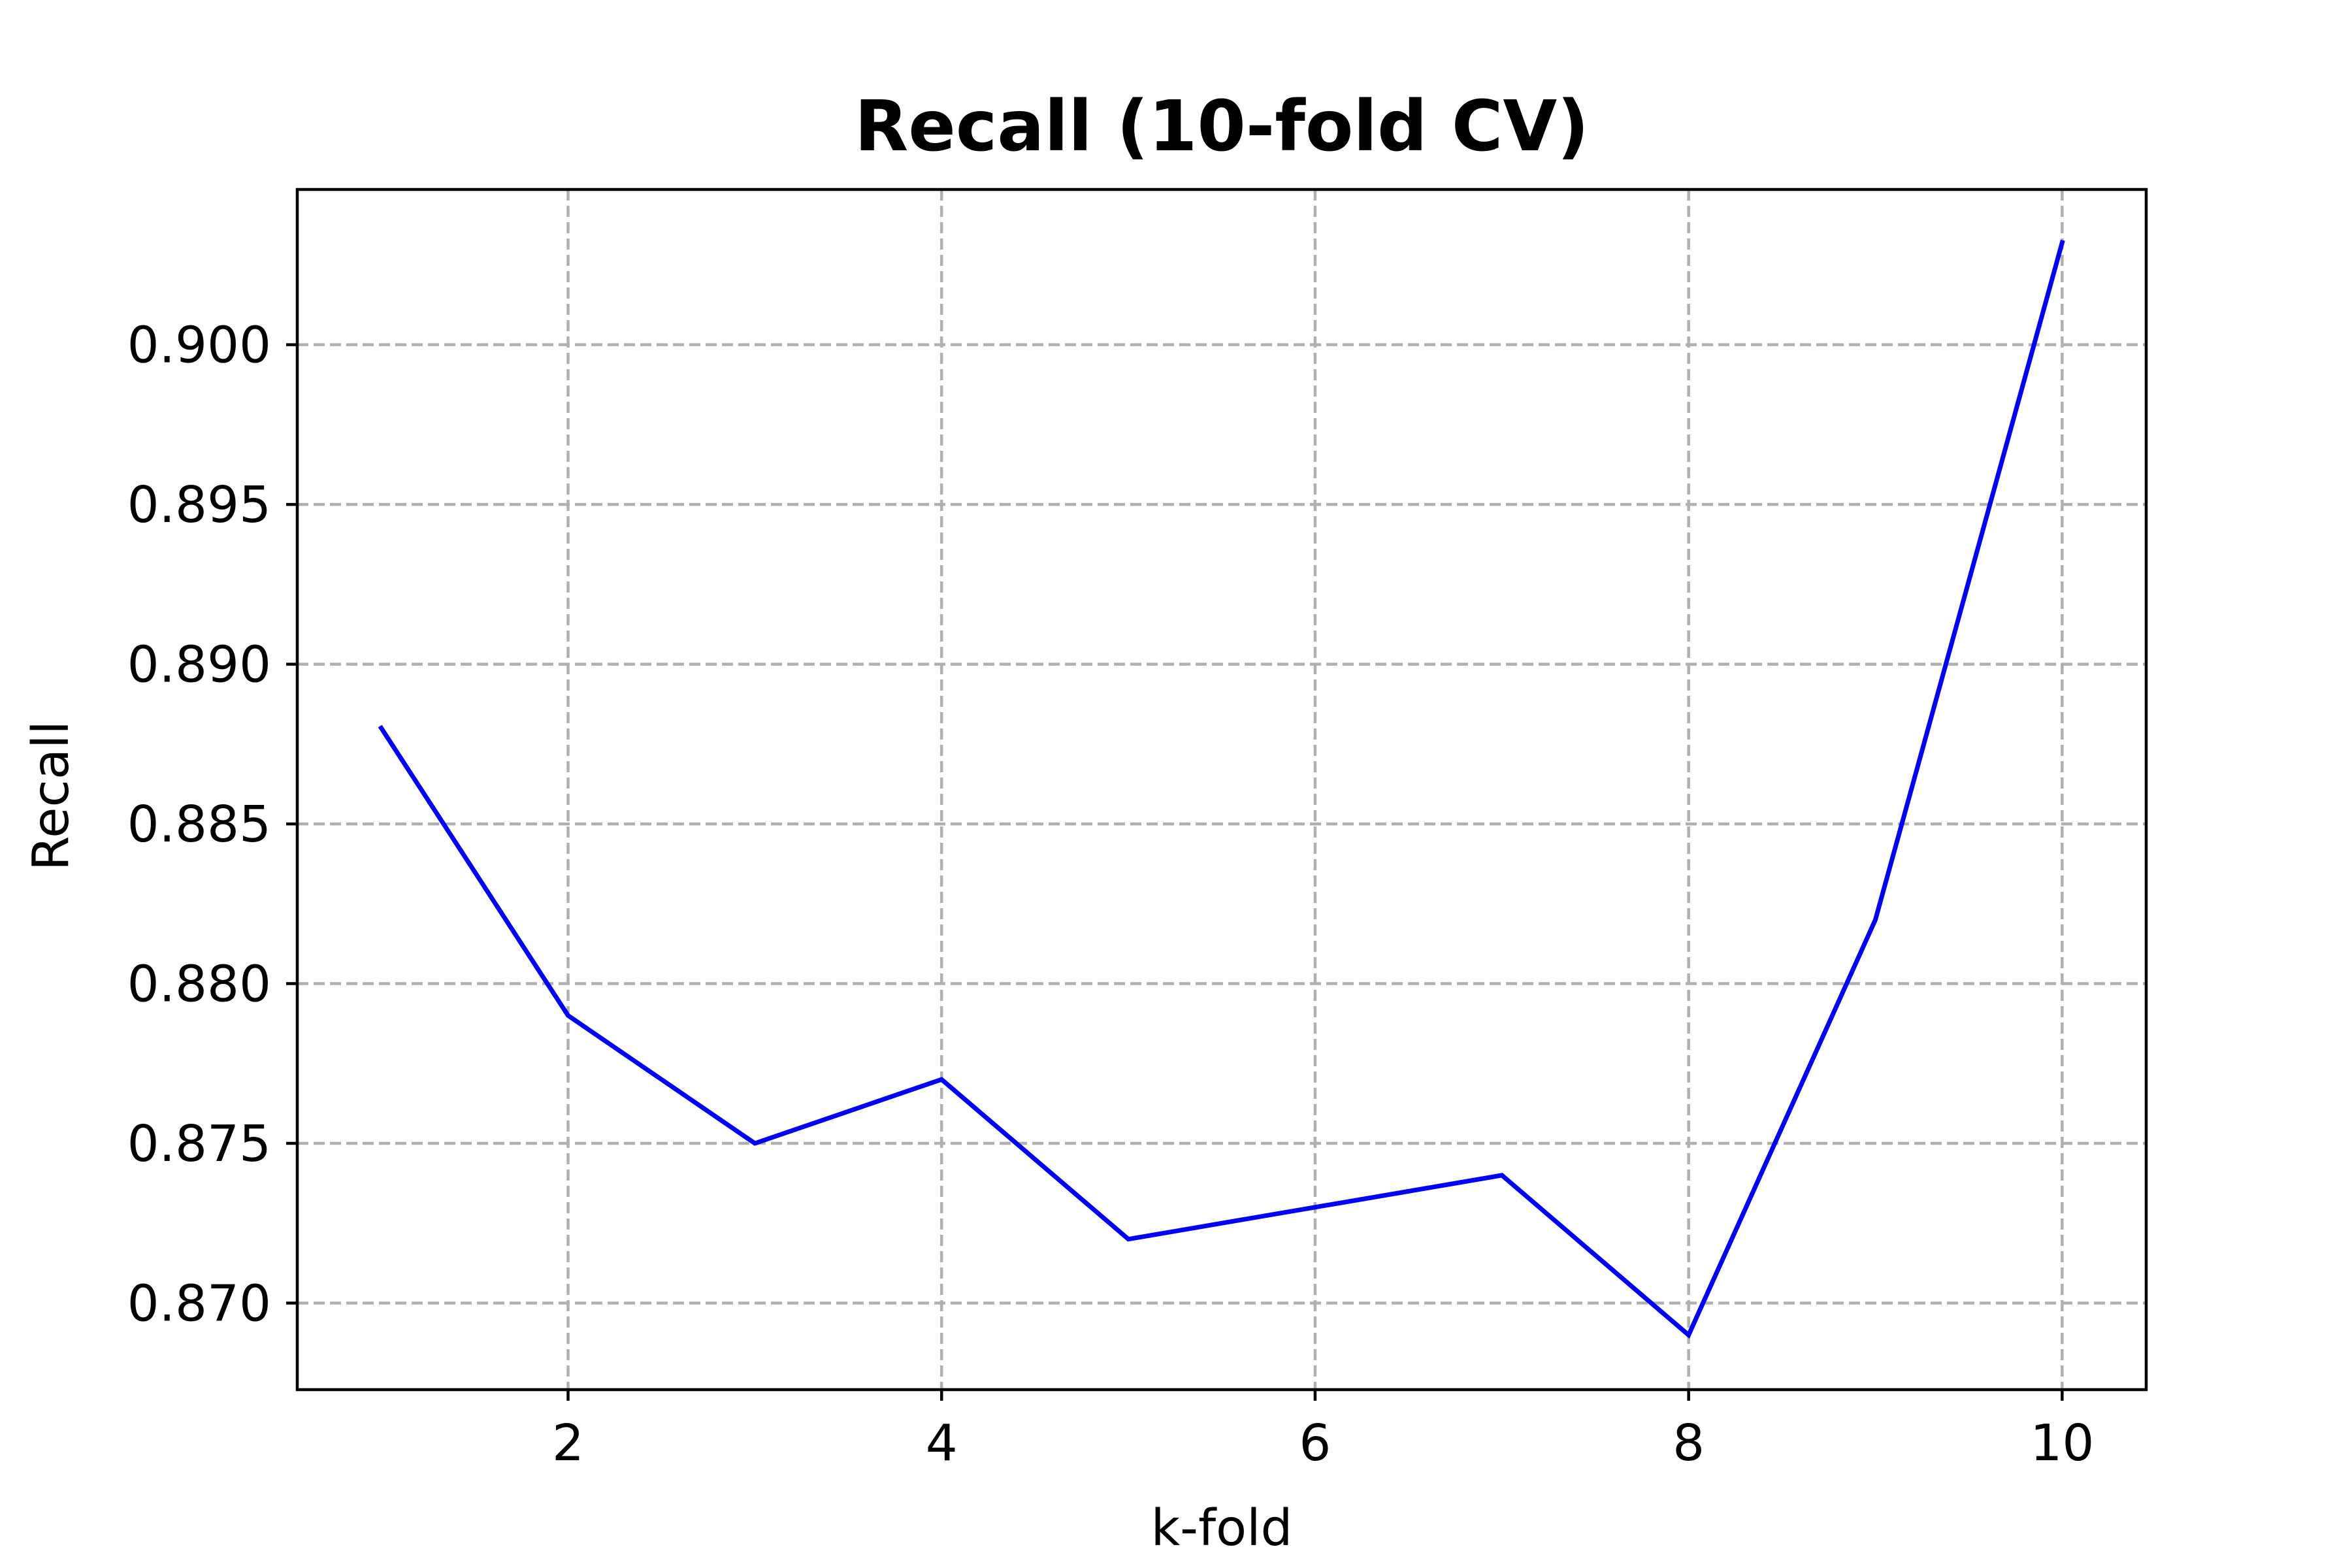 The width and height of the screenshot is (2352, 1568). I want to click on y-tick-label: 0.875, so click(199, 1144).